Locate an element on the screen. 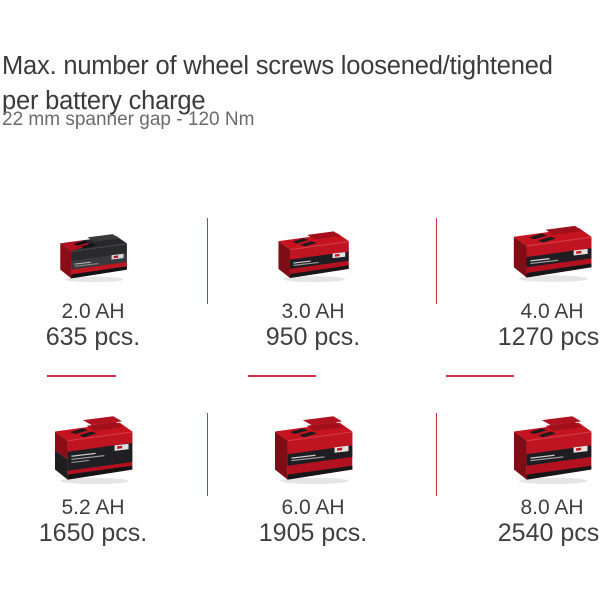 This screenshot has width=600, height=600. capacity-label: 5.2 AH is located at coordinates (93, 507).